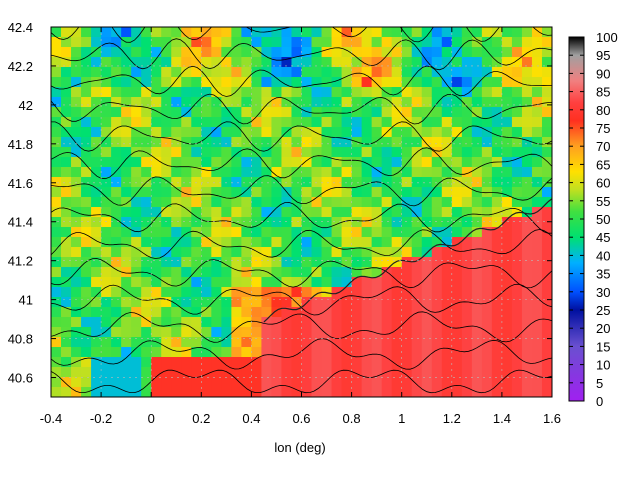  I want to click on contour-line, so click(301, 191).